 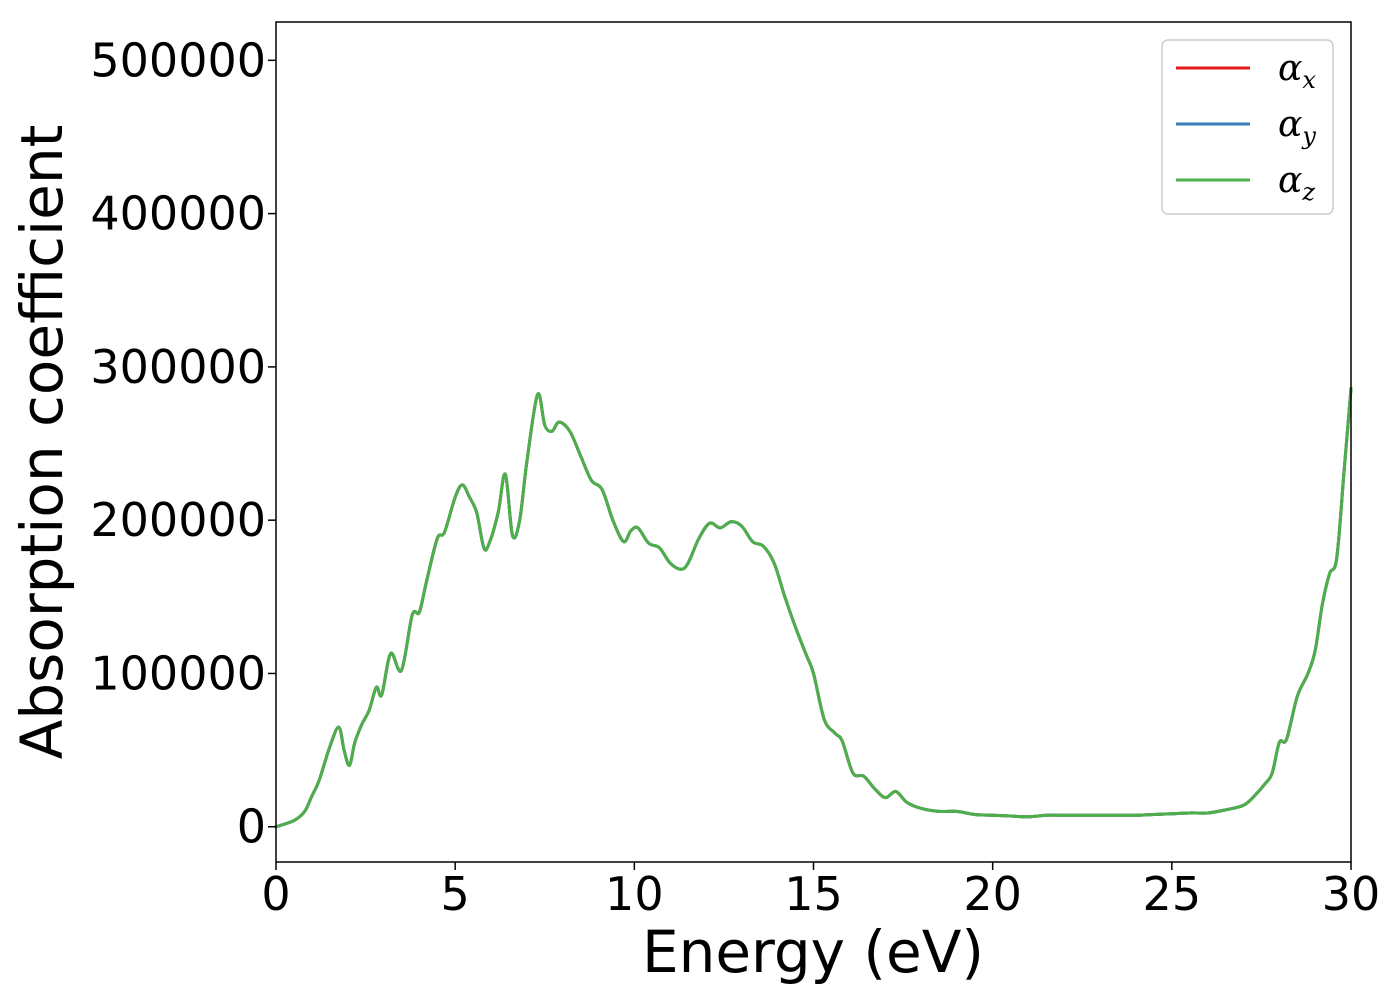 I want to click on y-tick-label: 100000, so click(x=178, y=673).